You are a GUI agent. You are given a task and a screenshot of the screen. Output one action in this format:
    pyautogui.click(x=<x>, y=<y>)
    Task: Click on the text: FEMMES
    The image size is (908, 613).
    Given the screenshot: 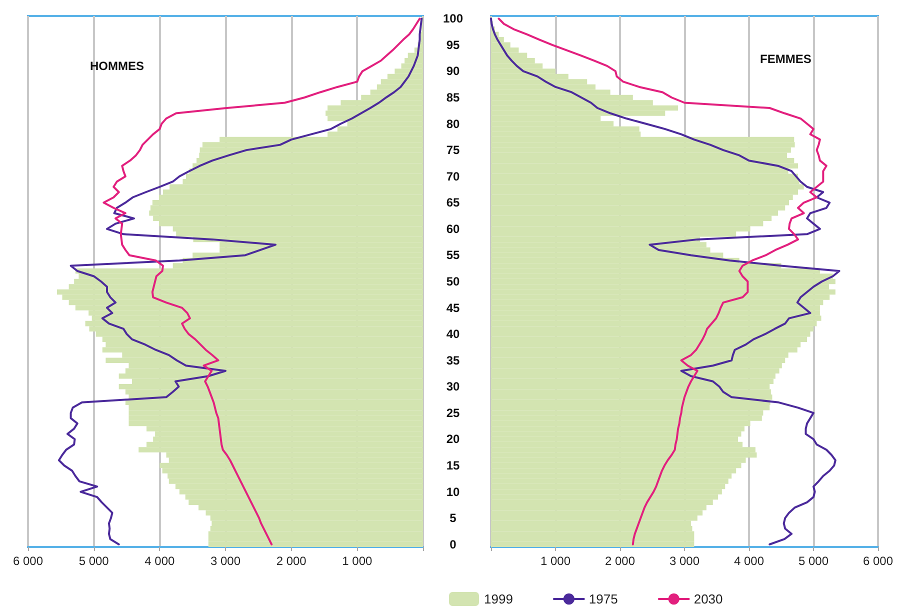 What is the action you would take?
    pyautogui.click(x=786, y=59)
    